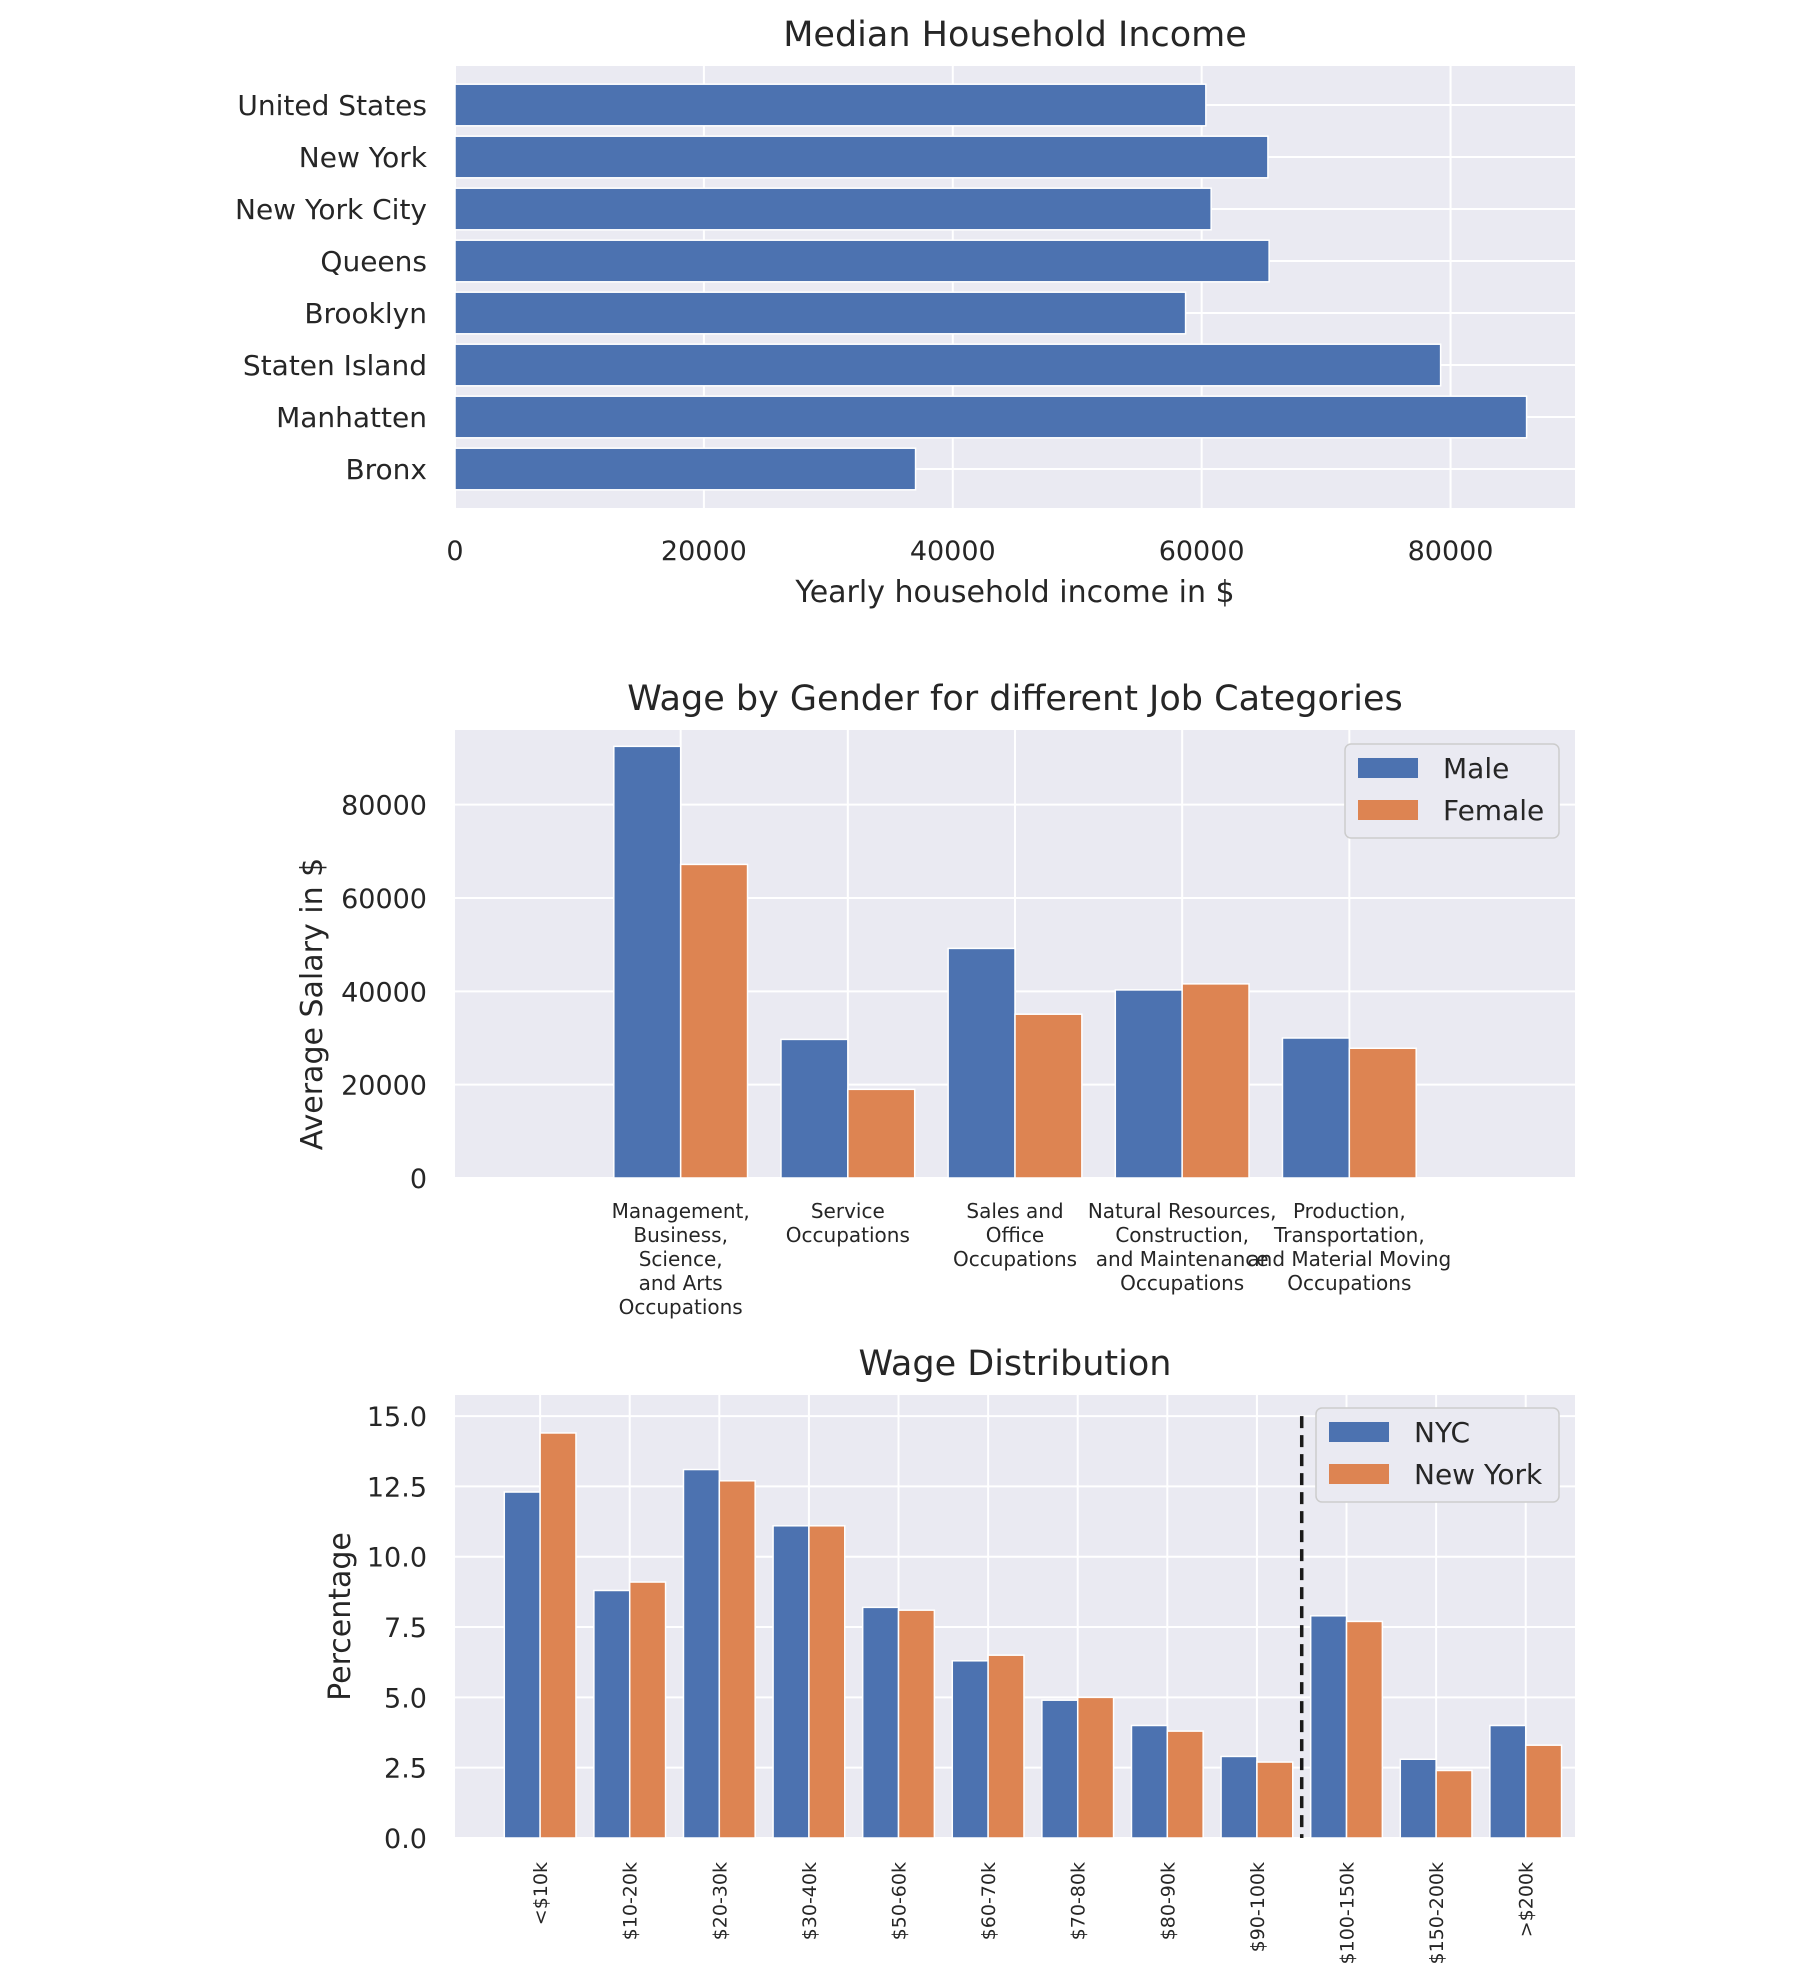 This screenshot has width=1800, height=1977. Describe the element at coordinates (989, 1901) in the screenshot. I see `x-tick-label: $60-70k` at that location.